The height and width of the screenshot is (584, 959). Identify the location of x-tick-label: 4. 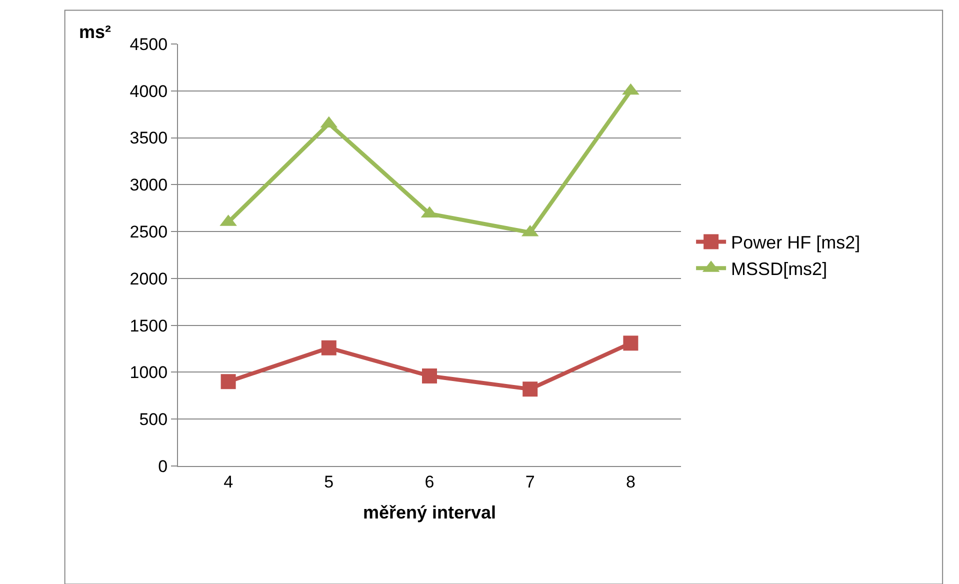
(229, 482).